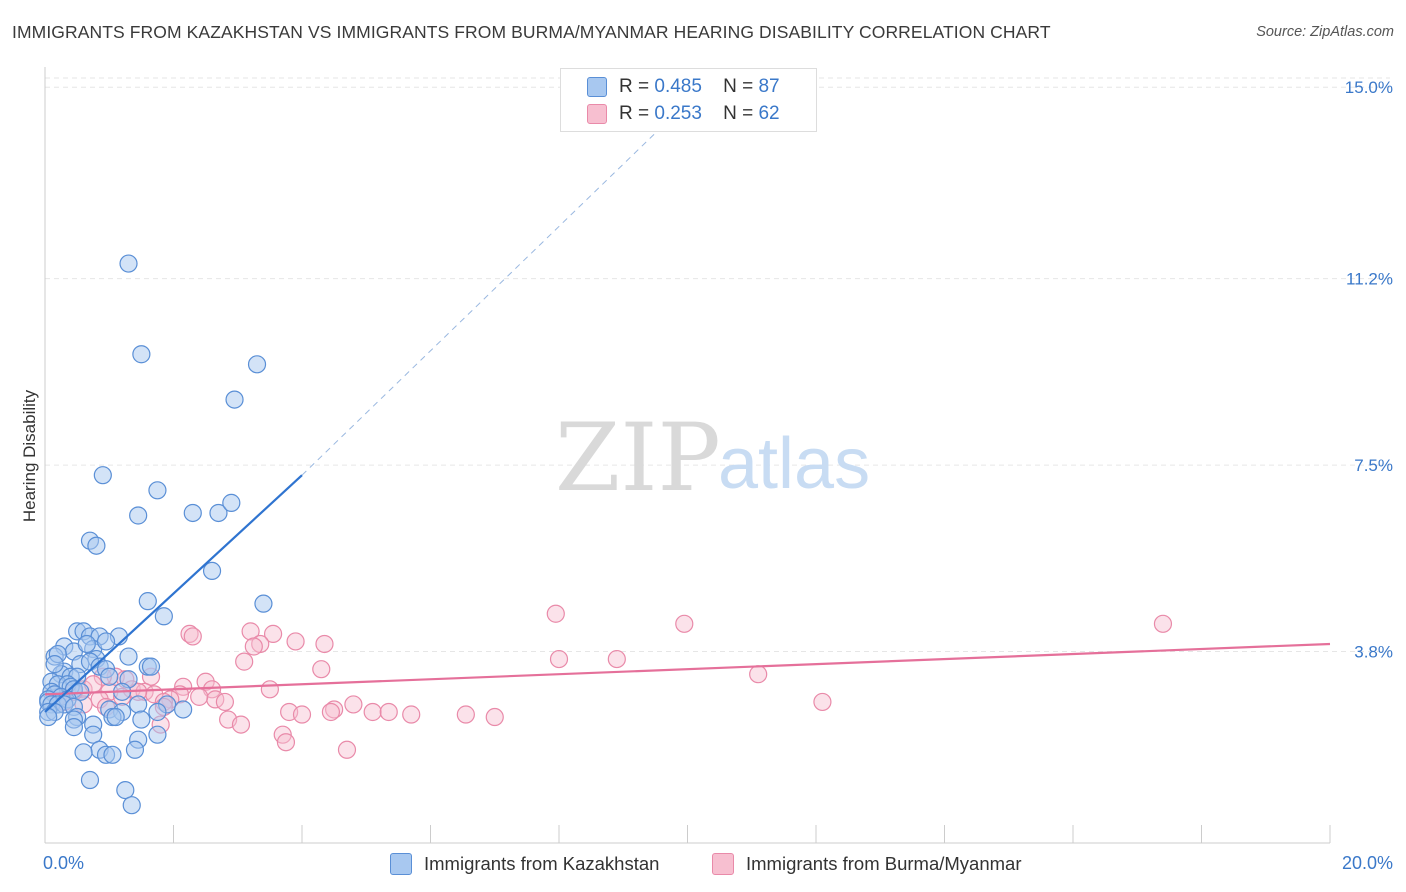 This screenshot has height=892, width=1406. Describe the element at coordinates (1373, 652) in the screenshot. I see `y-tick-label: 3.8%` at that location.